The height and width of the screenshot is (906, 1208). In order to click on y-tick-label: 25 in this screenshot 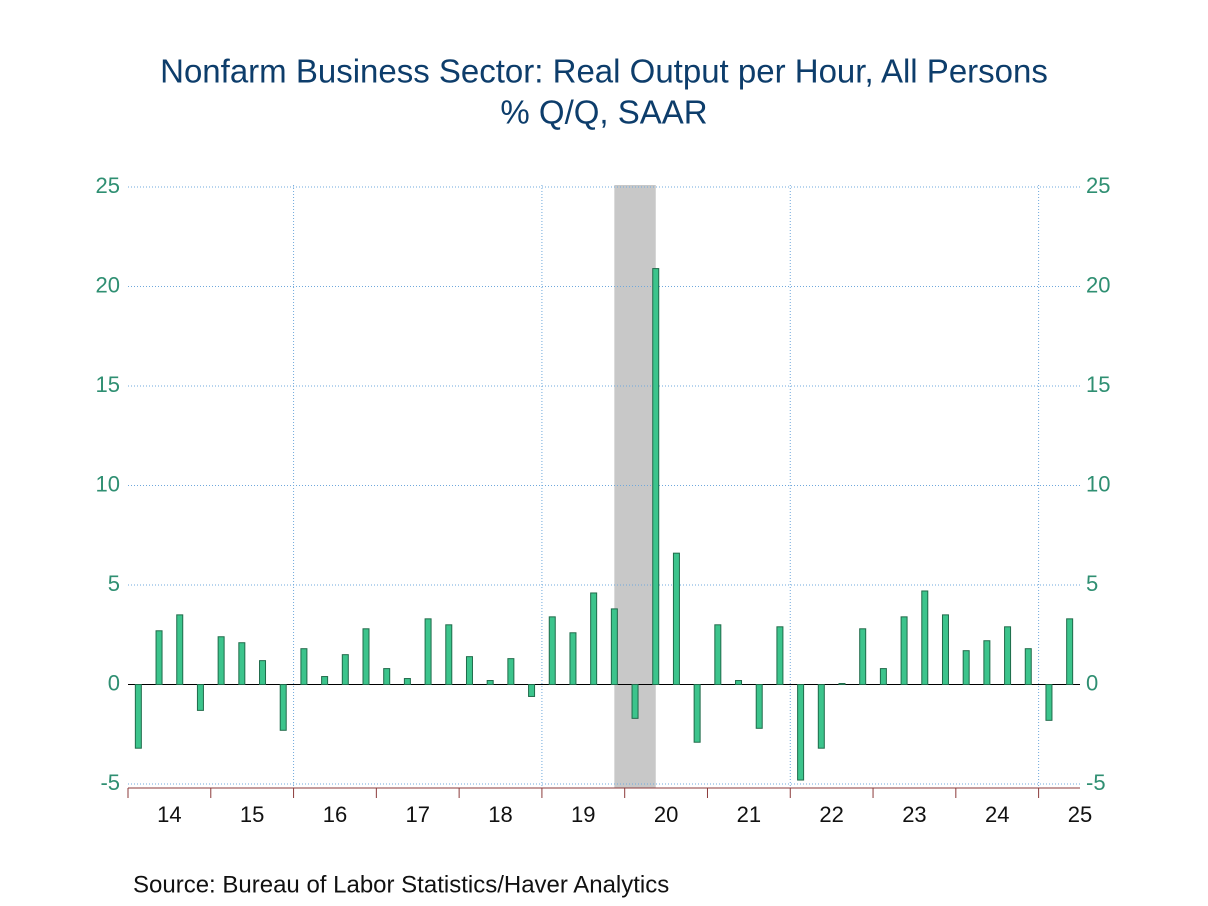, I will do `click(108, 185)`.